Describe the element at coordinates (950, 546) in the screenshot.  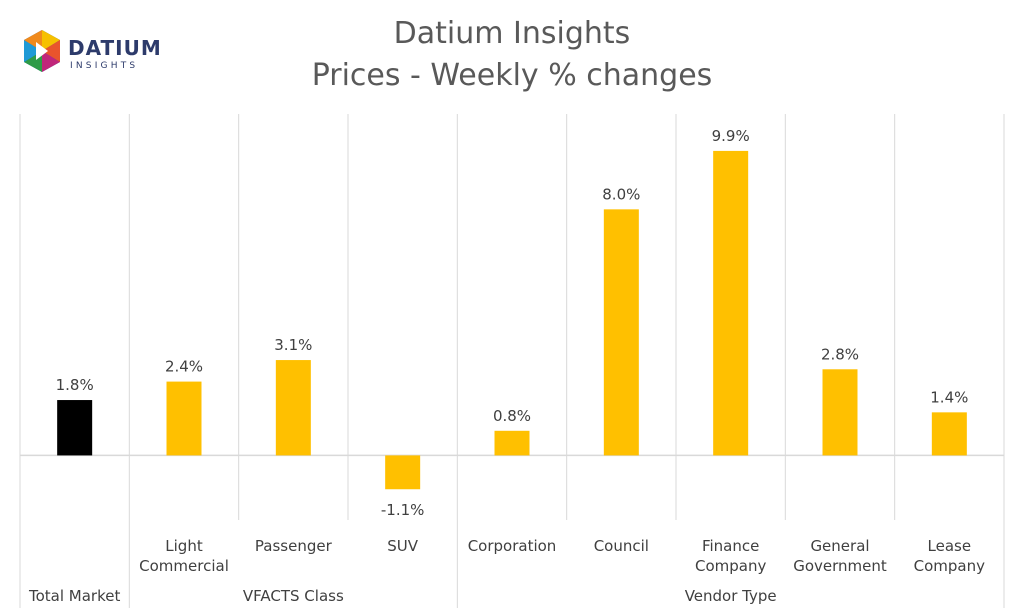
I see `category-label: Lease` at that location.